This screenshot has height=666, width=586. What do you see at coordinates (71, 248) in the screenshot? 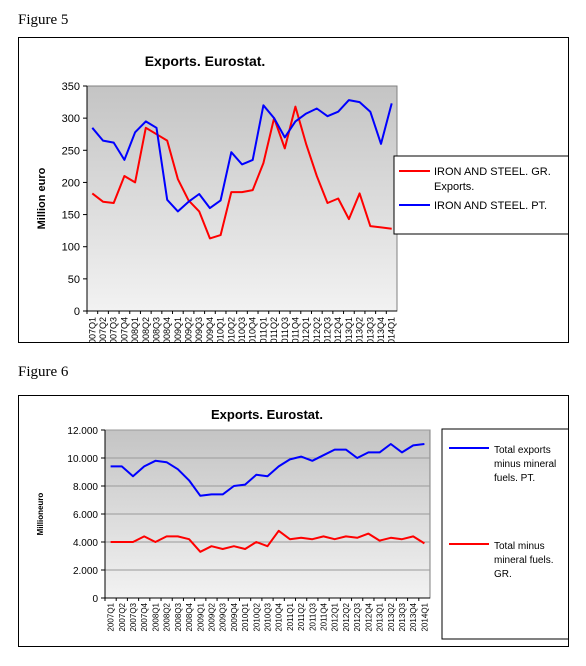
I see `y-tick-label: 100` at bounding box center [71, 248].